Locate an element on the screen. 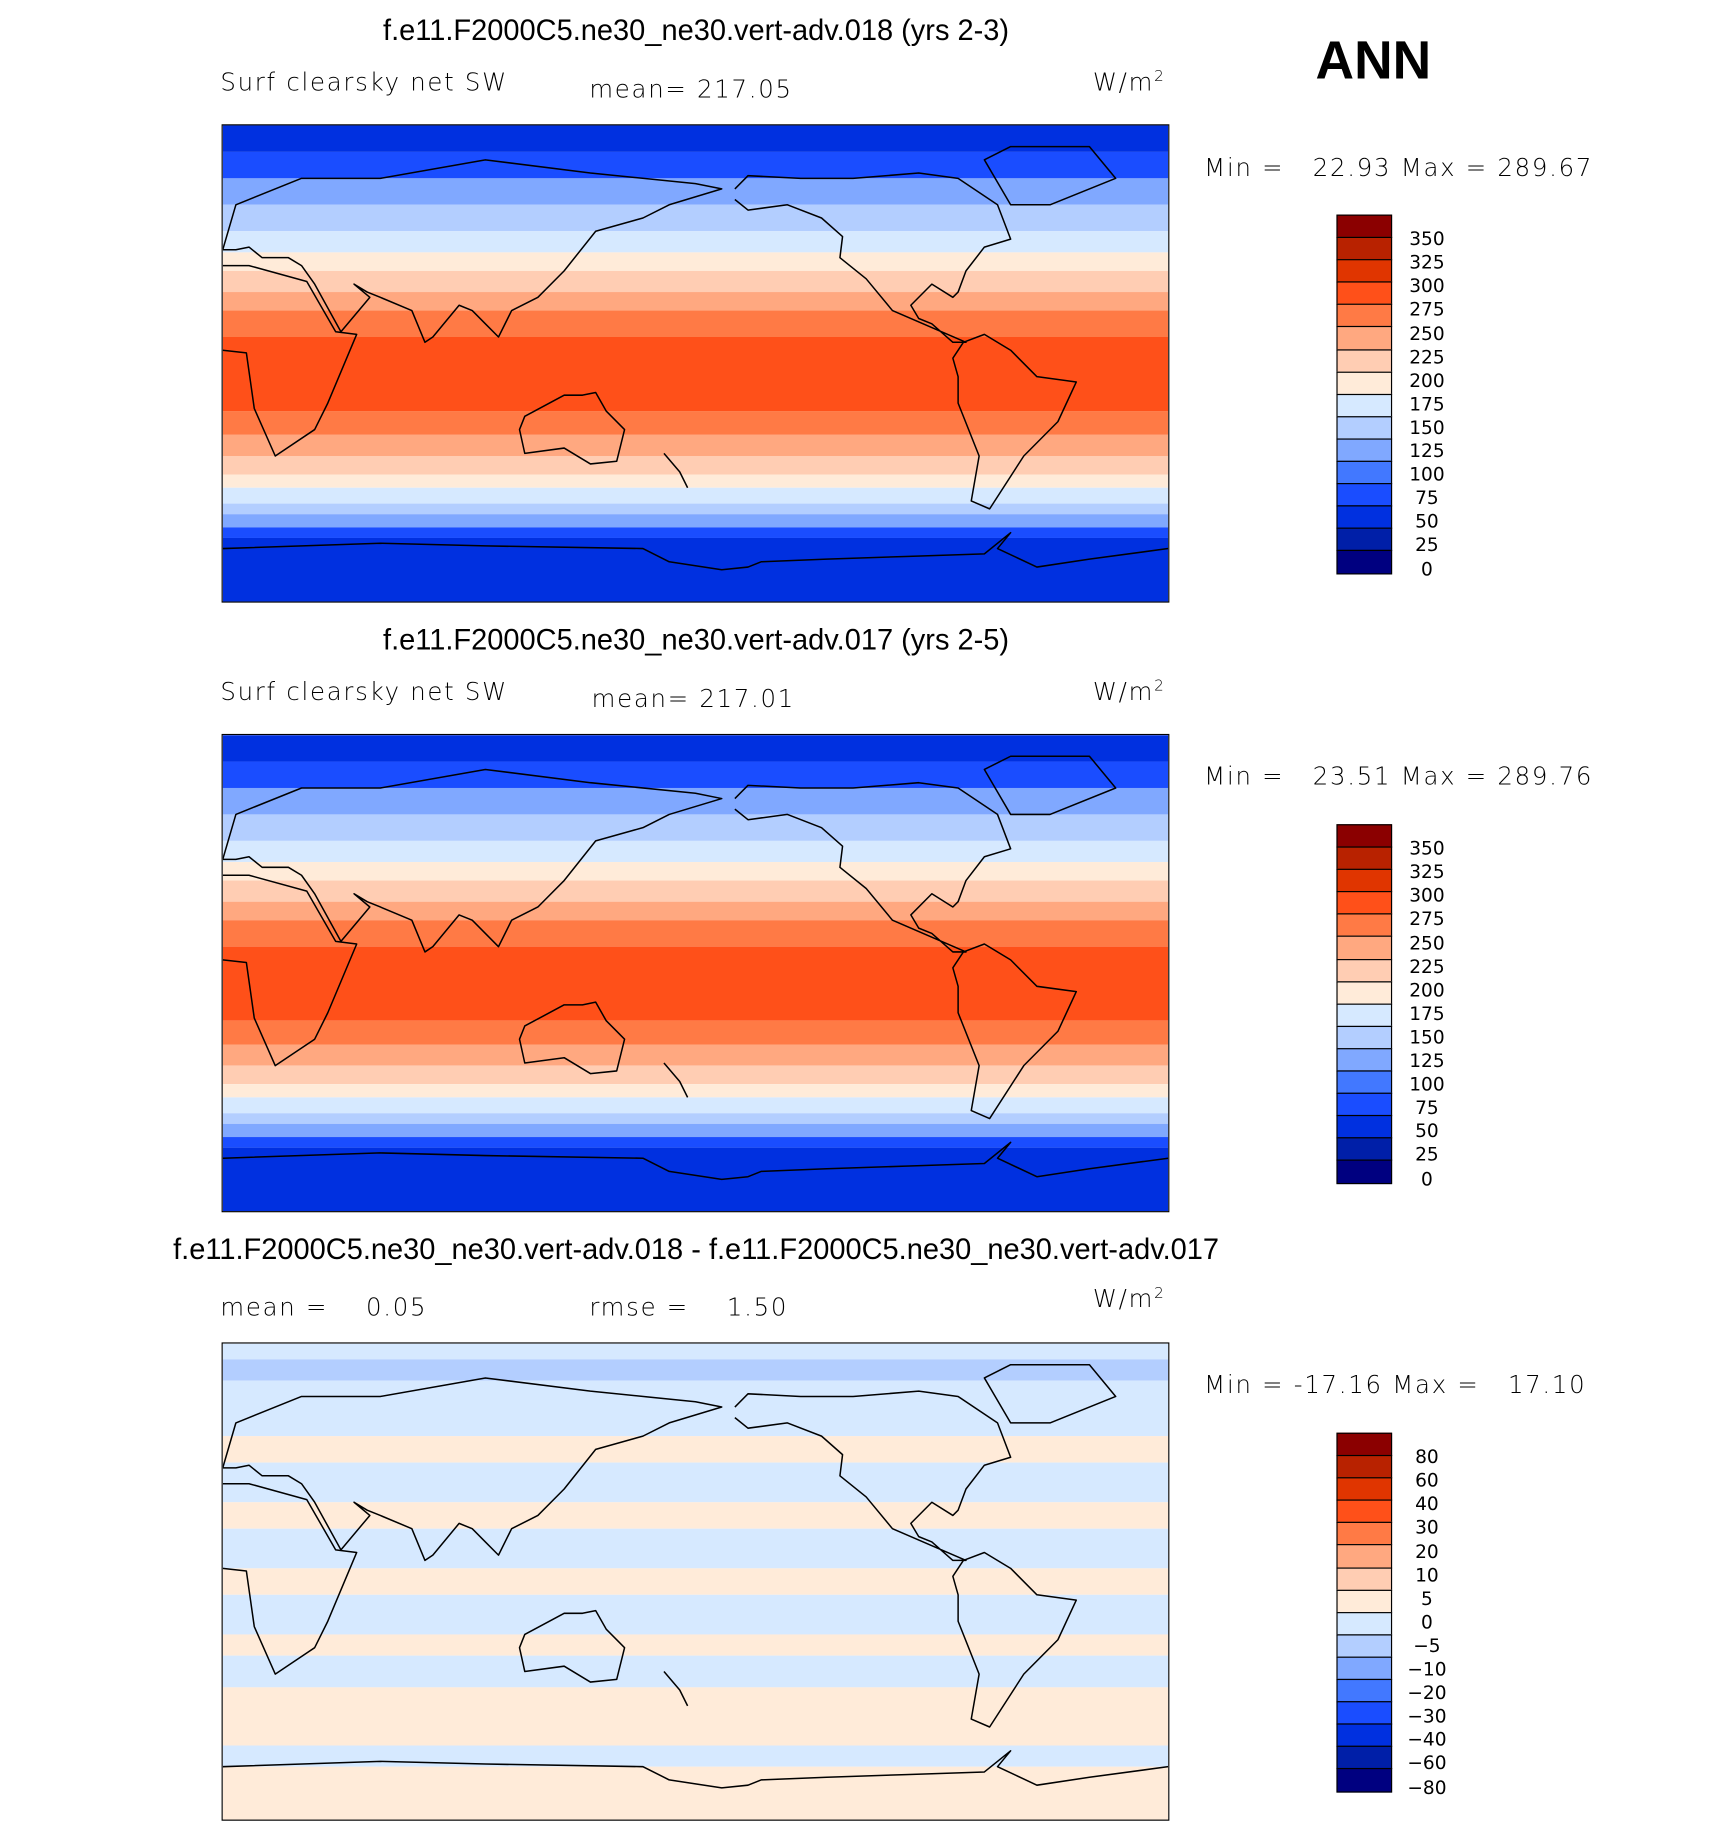 The image size is (1710, 1836). panel-1-colorbar is located at coordinates (1364, 394).